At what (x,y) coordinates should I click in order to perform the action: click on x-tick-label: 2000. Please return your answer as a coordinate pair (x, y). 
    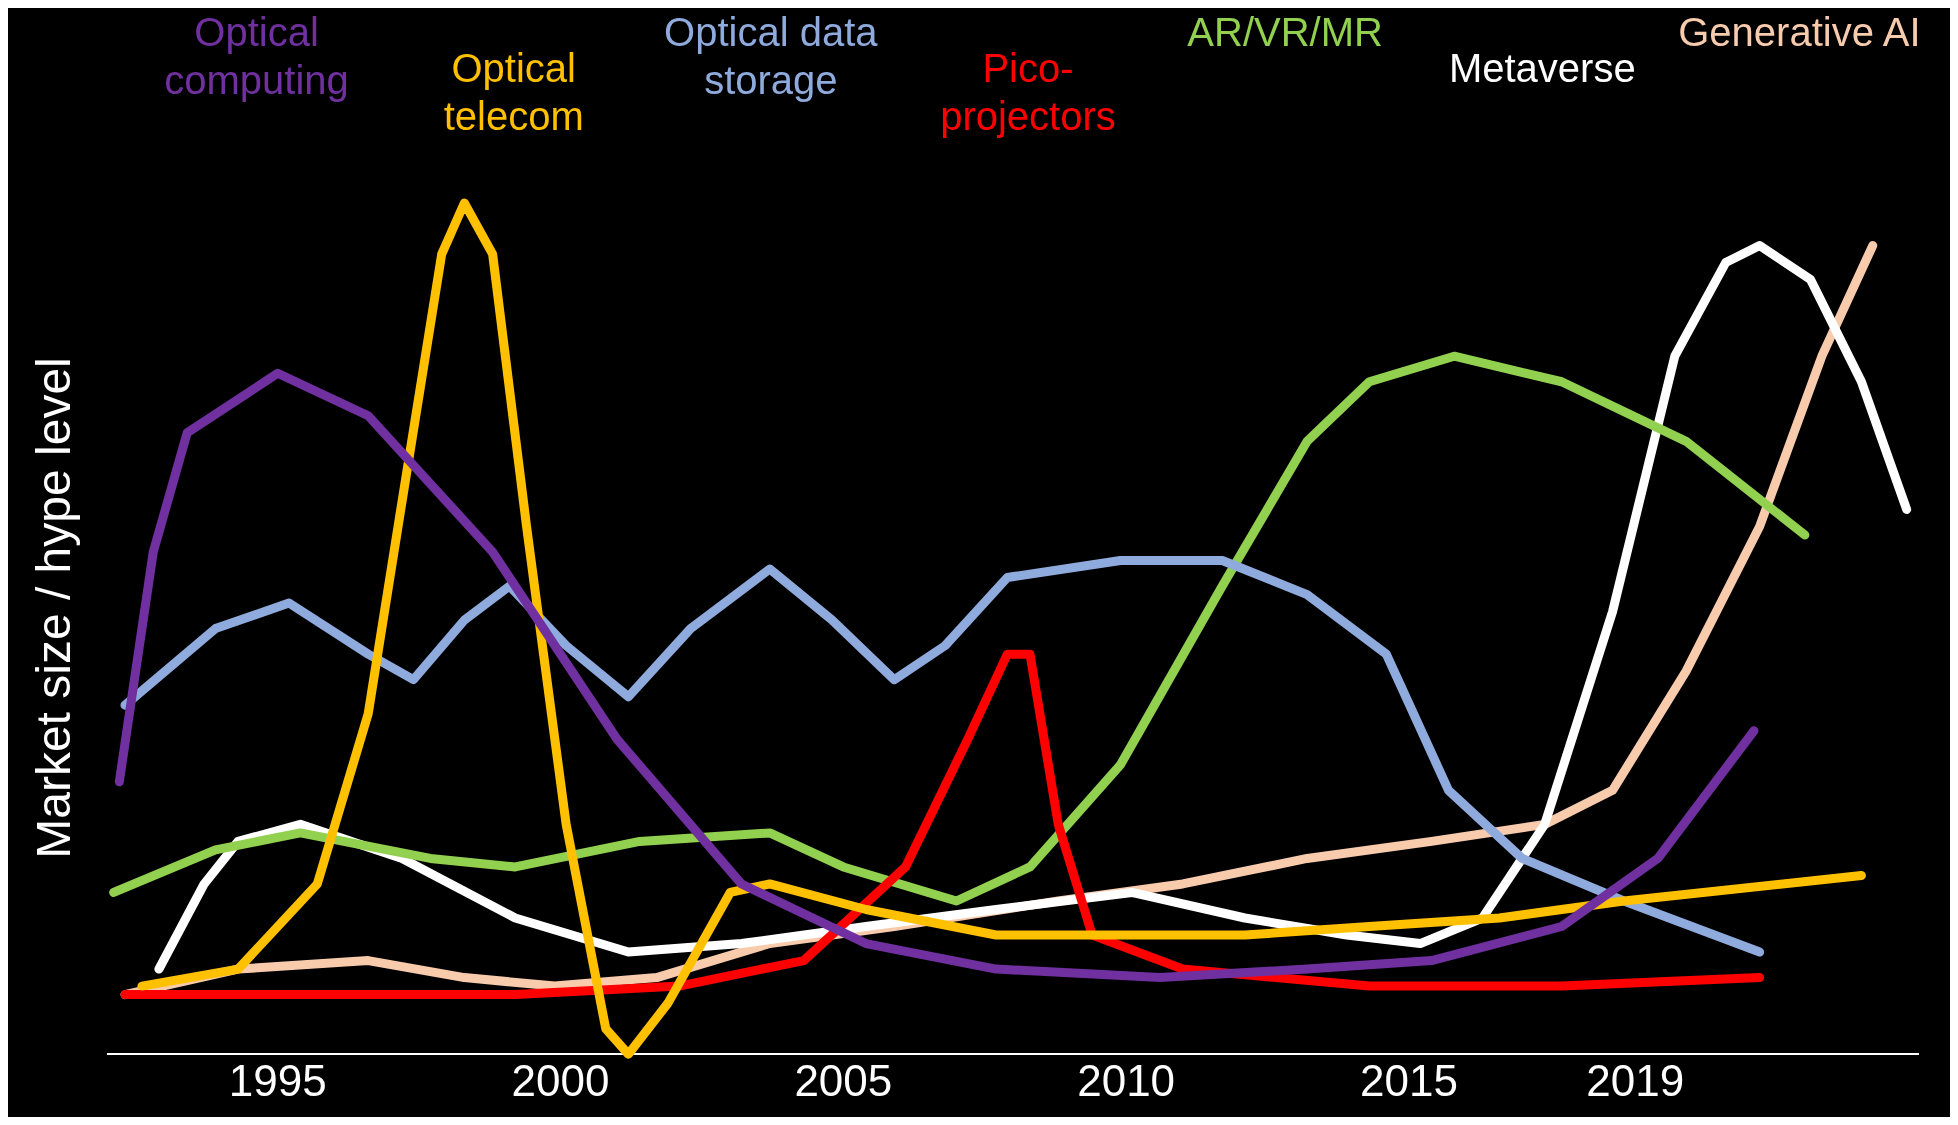
    Looking at the image, I should click on (560, 1080).